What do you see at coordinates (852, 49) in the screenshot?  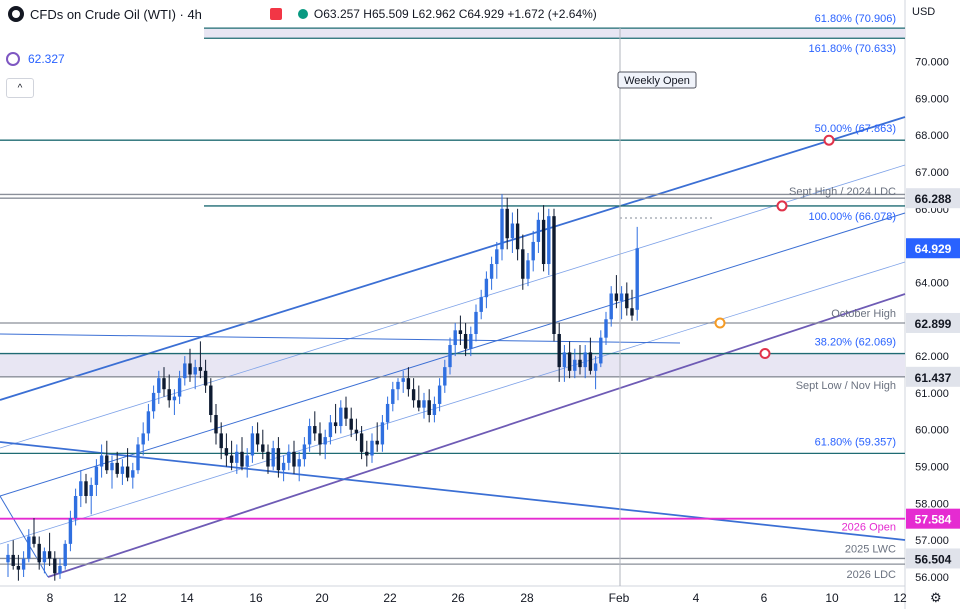 I see `level-label: 161.80% (70.633)` at bounding box center [852, 49].